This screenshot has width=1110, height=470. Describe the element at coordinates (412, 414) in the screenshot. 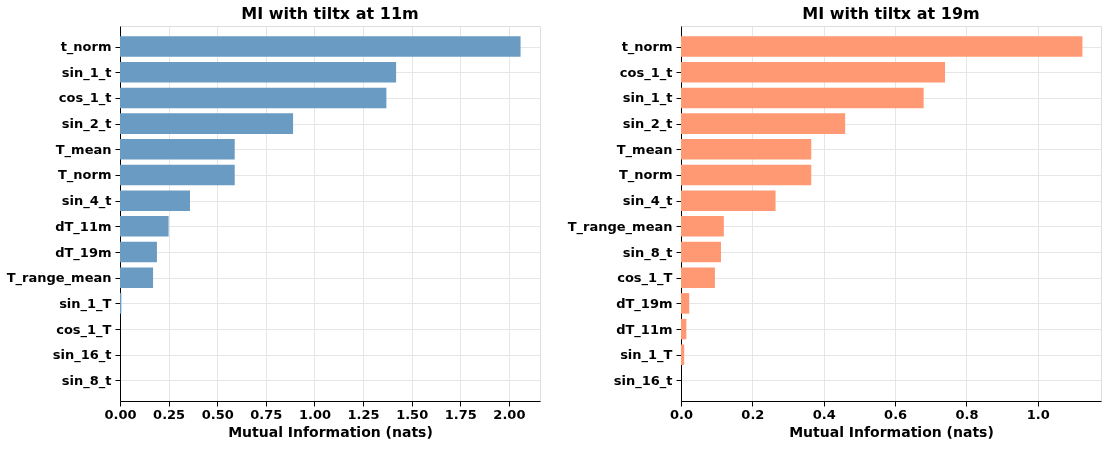

I see `x-tick-label: 1.50` at that location.